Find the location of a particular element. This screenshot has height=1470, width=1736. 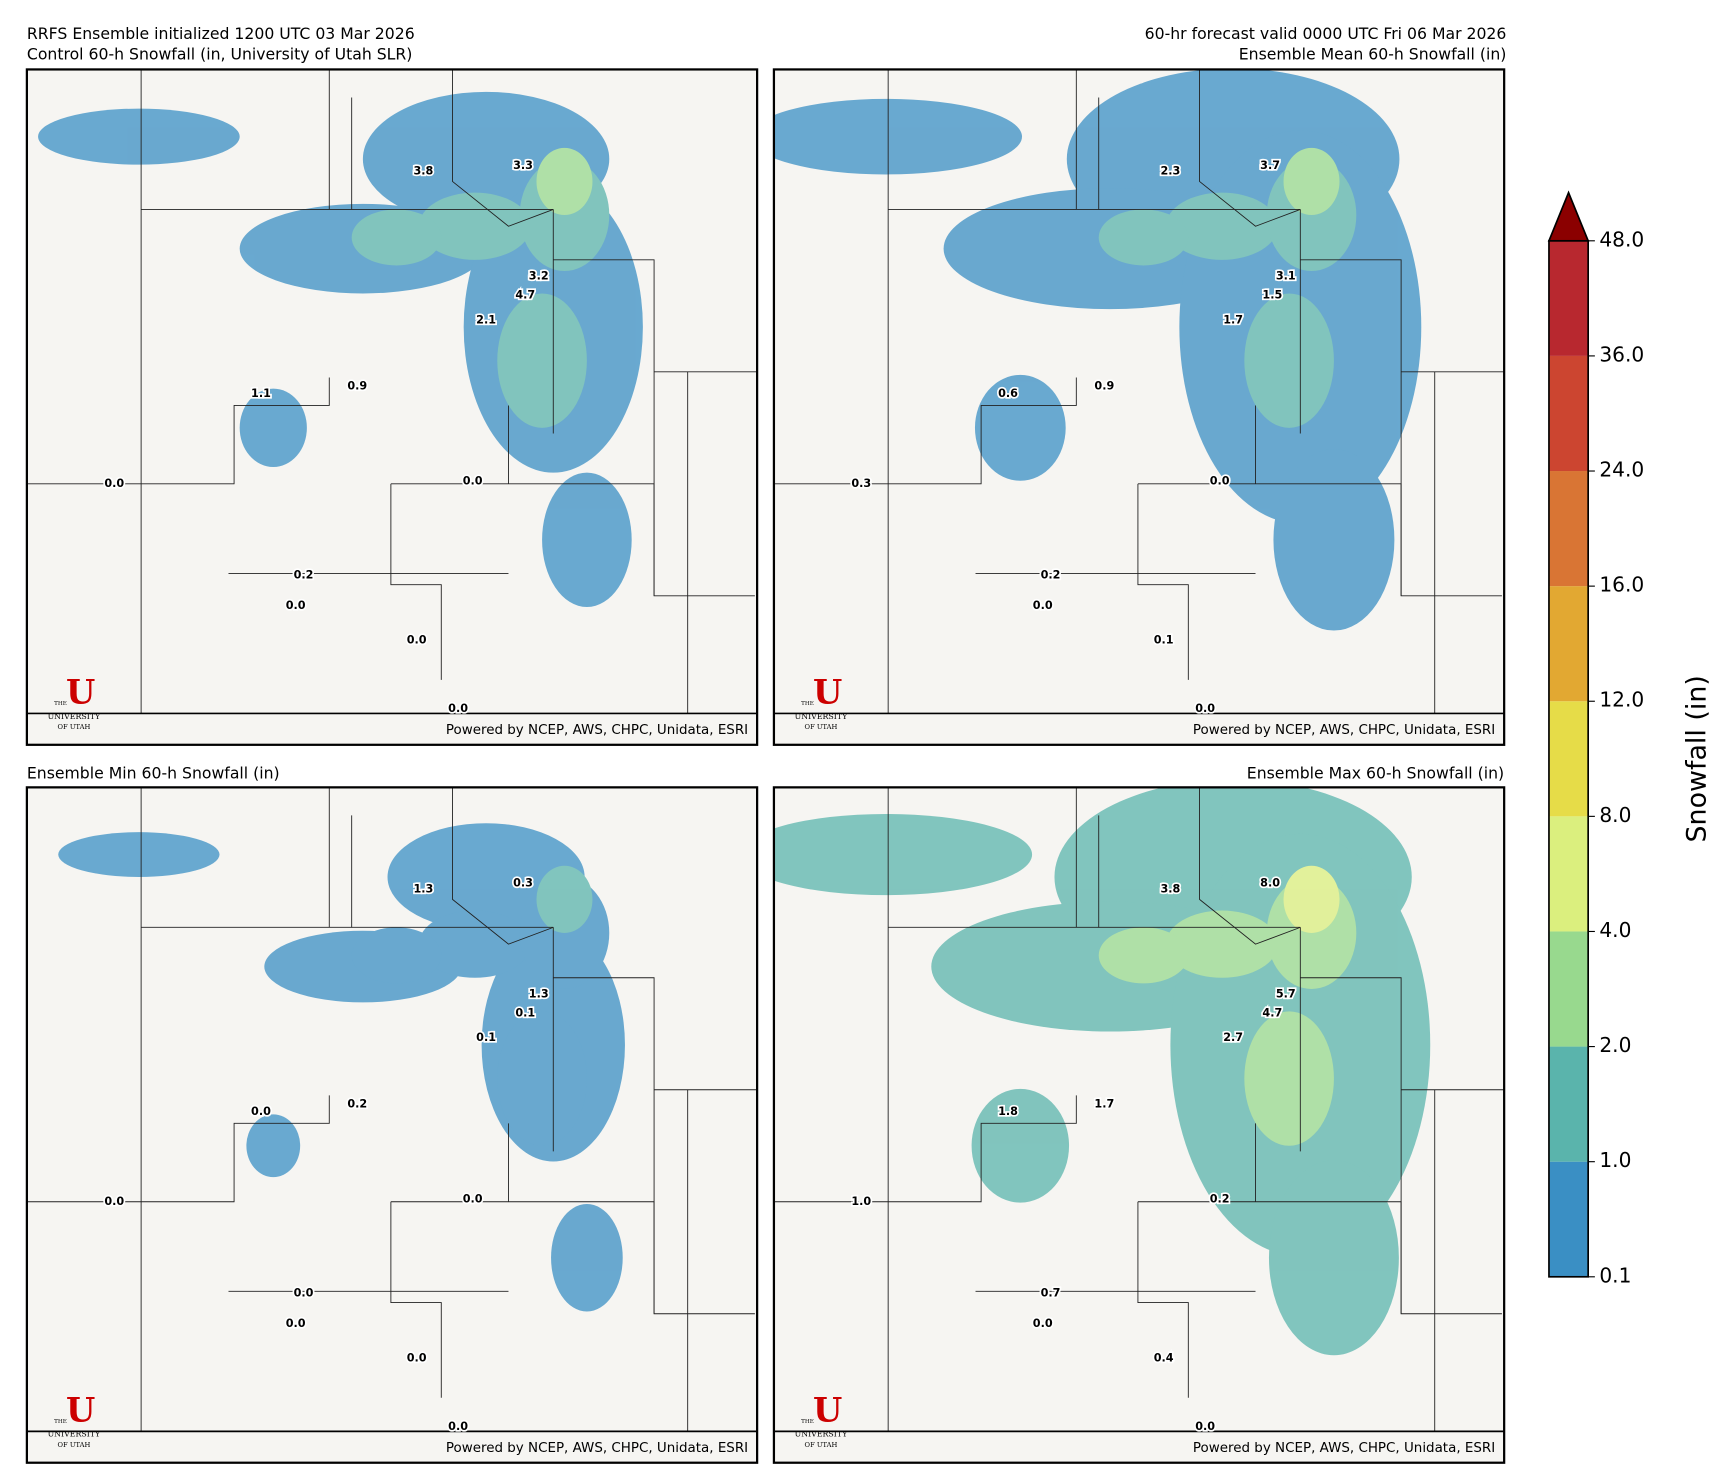

colorbar-frame is located at coordinates (1569, 758).